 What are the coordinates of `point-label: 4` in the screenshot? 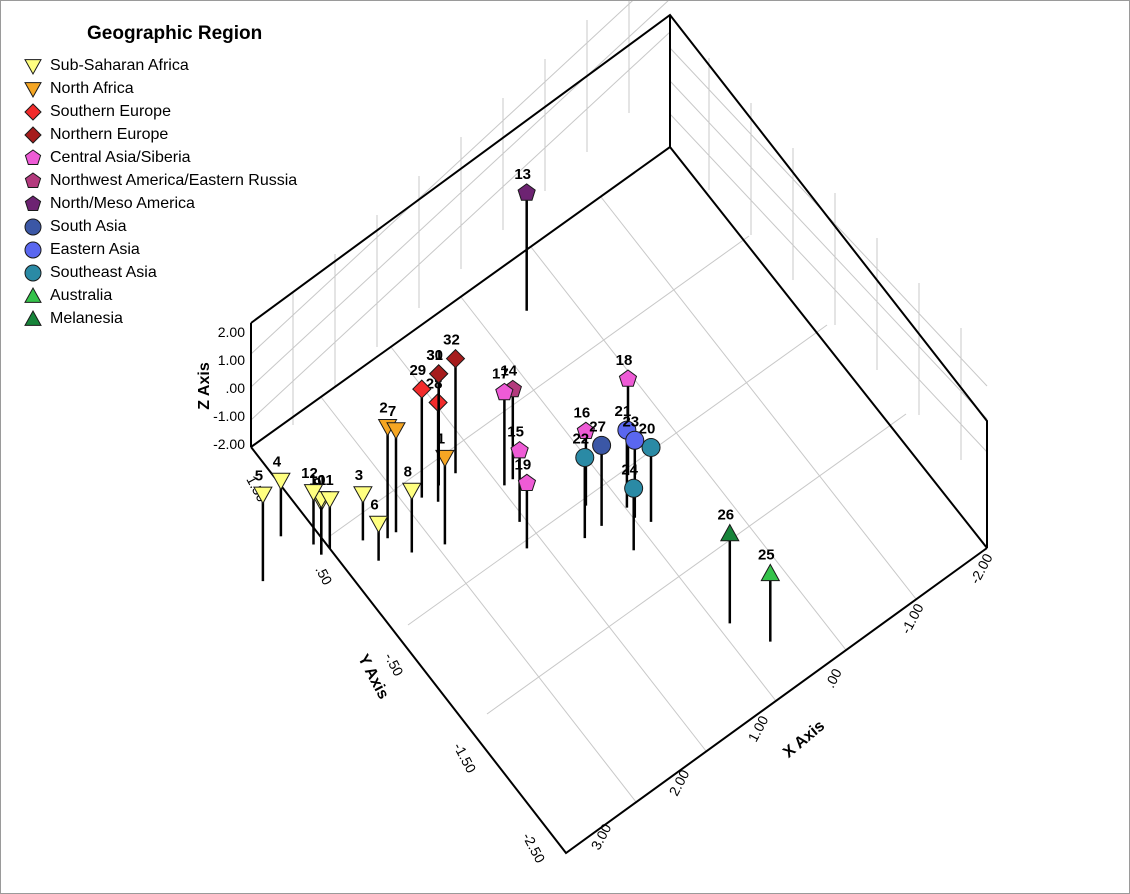 It's located at (277, 462).